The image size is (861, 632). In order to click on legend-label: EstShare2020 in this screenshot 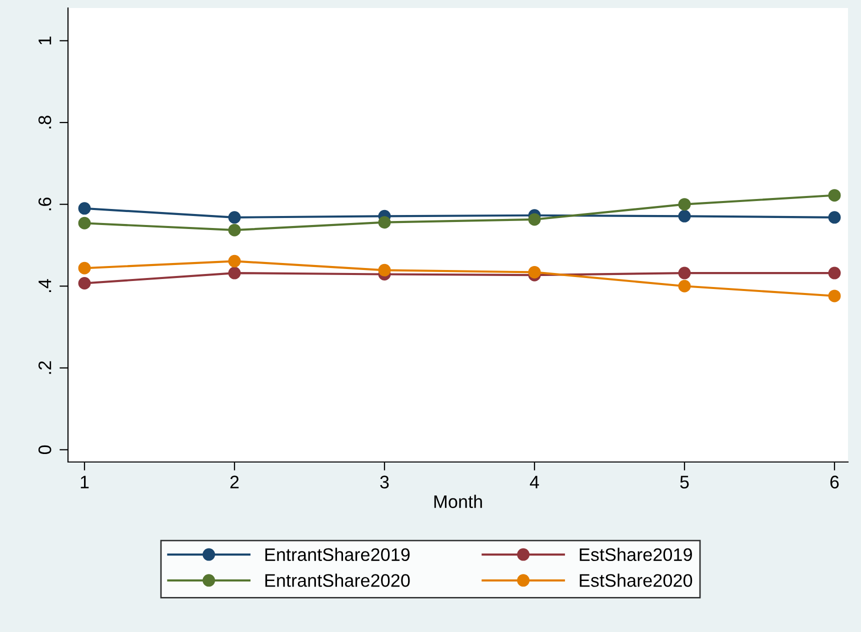, I will do `click(636, 580)`.